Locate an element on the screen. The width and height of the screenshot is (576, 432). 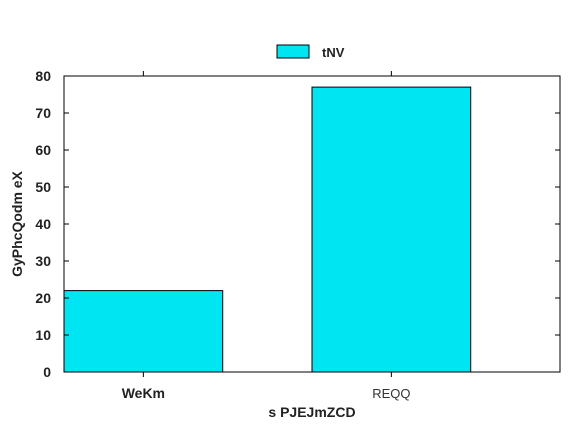
legend-label: tNV is located at coordinates (333, 52).